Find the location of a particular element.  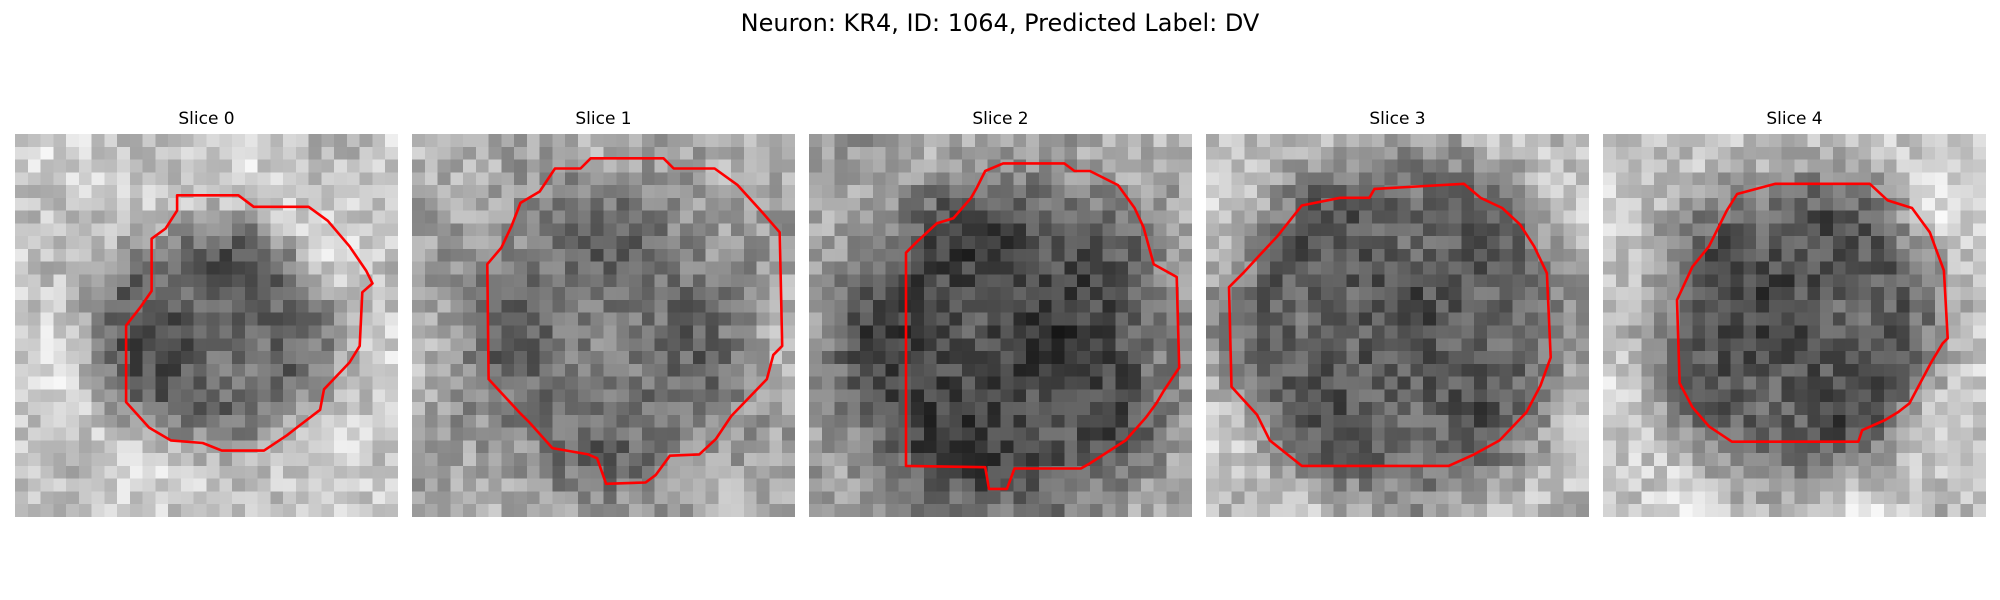

slice-panel-3: Slice 3 is located at coordinates (1397, 312).